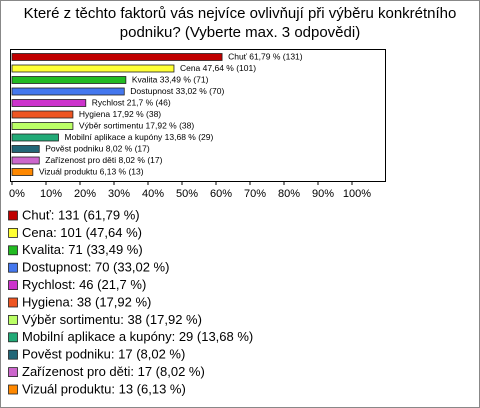 This screenshot has height=408, width=480. What do you see at coordinates (357, 194) in the screenshot?
I see `x-tick-label: 100%` at bounding box center [357, 194].